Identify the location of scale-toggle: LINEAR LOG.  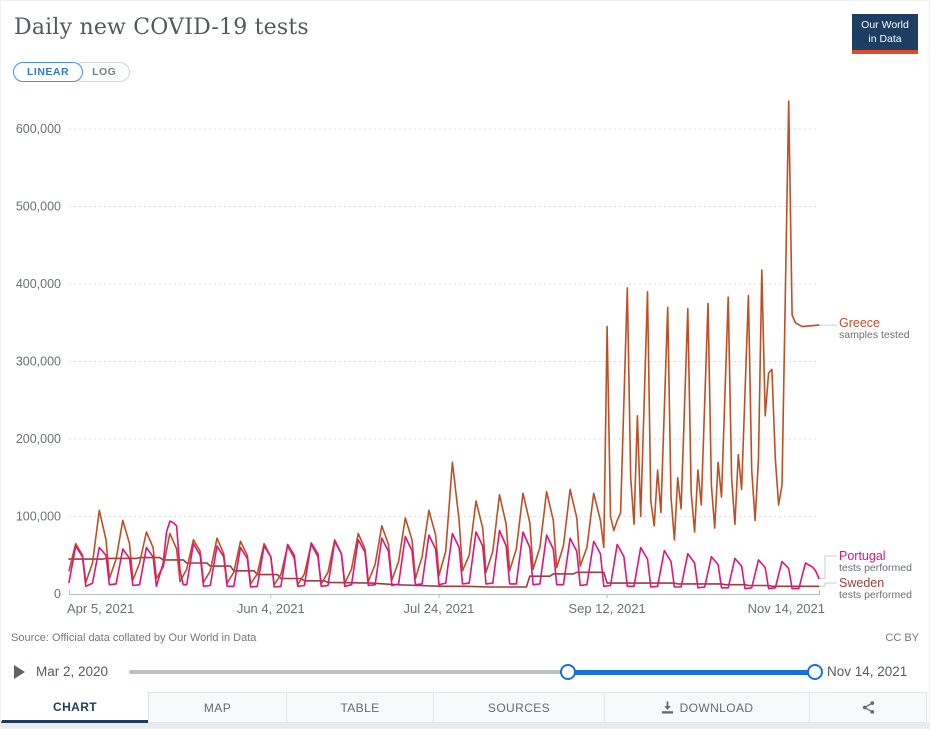
(72, 72).